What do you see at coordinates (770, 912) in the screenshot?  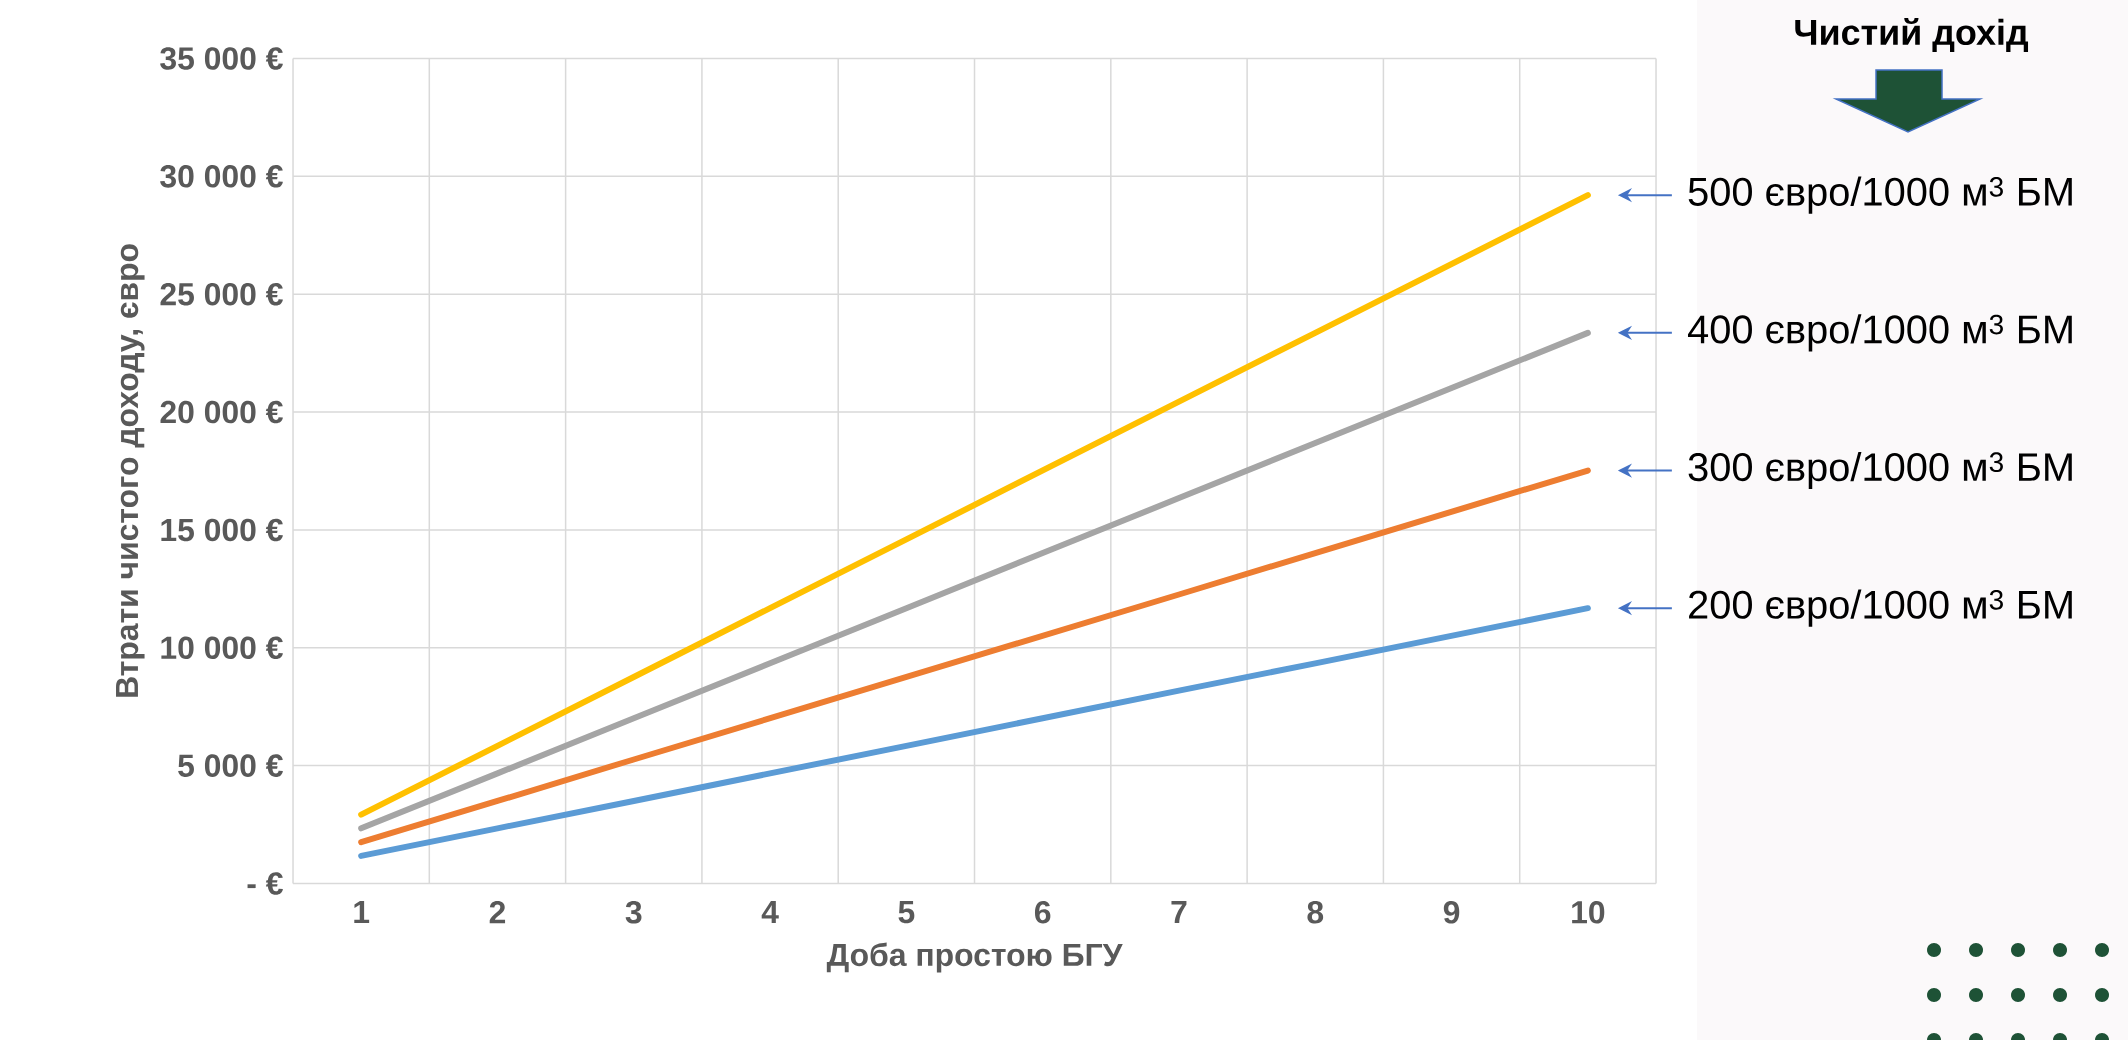 I see `x-tick-label: 4` at bounding box center [770, 912].